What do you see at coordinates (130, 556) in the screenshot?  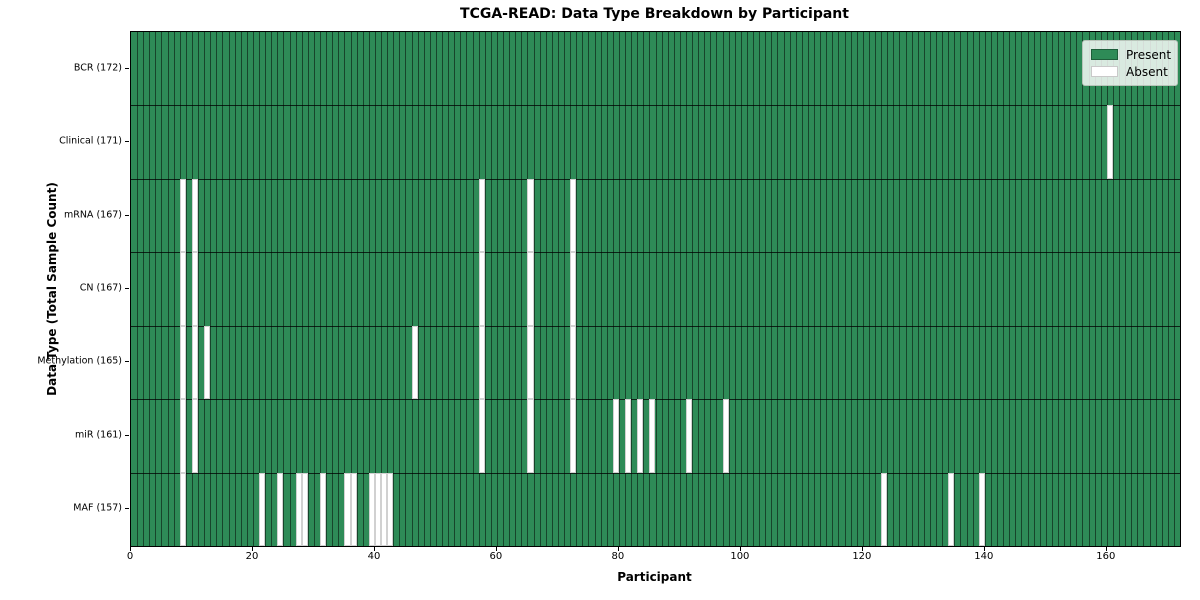 I see `x-tick-label-0: 0` at bounding box center [130, 556].